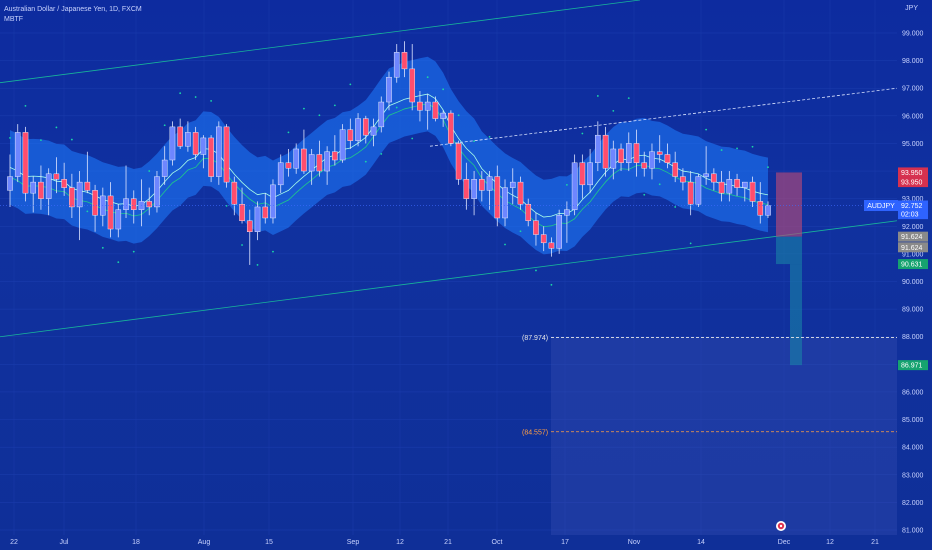 This screenshot has width=932, height=550. I want to click on price-flag: 86.971, so click(913, 365).